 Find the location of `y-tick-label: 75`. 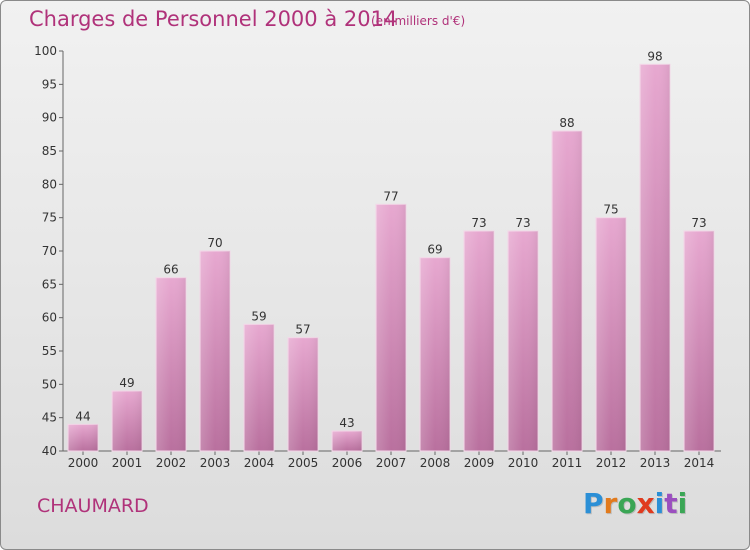

y-tick-label: 75 is located at coordinates (49, 218).